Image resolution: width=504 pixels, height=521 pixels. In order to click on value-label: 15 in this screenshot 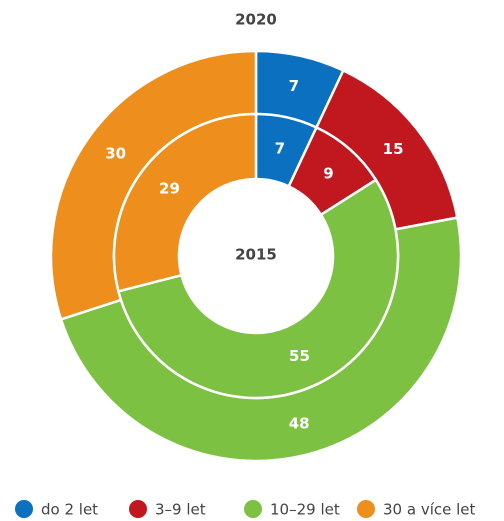, I will do `click(393, 149)`.